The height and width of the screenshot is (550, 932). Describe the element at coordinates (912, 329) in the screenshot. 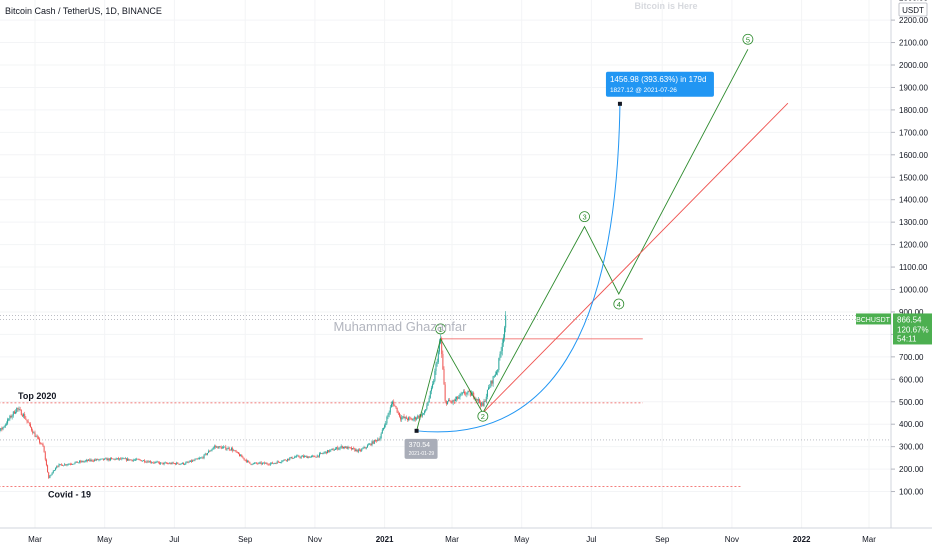

I see `price-badge` at that location.